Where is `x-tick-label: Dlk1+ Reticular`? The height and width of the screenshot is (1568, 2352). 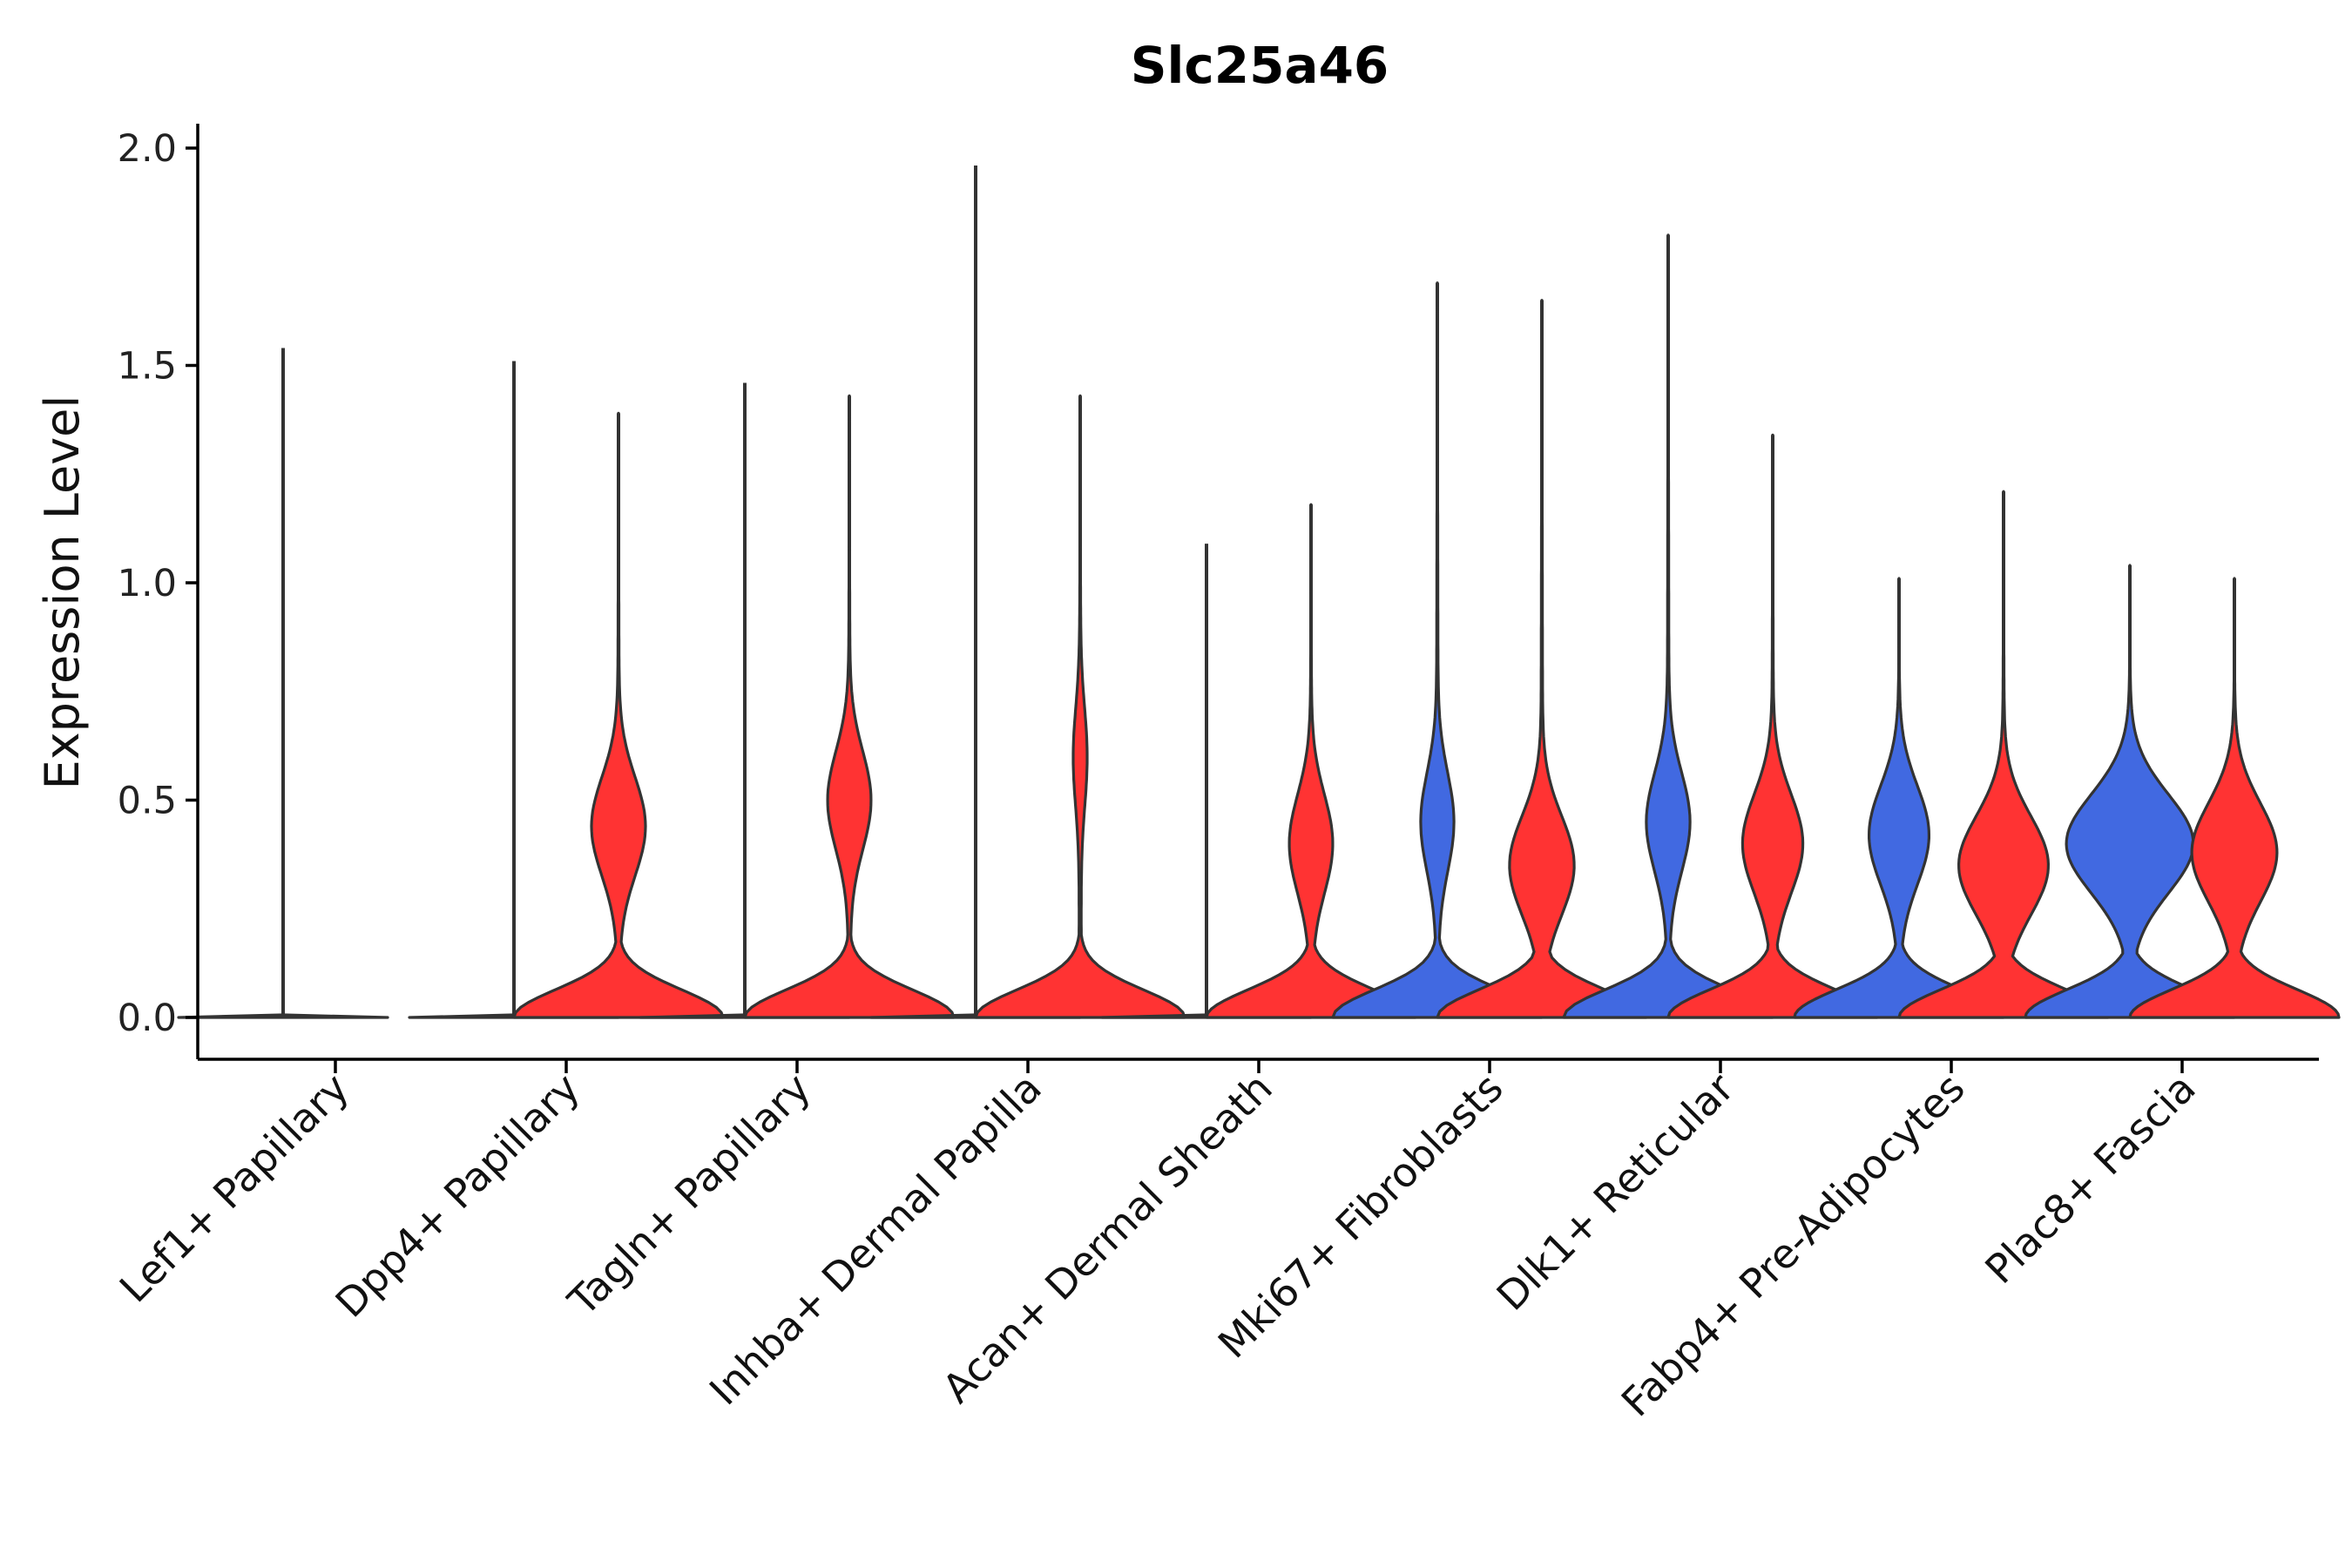 x-tick-label: Dlk1+ Reticular is located at coordinates (1615, 1192).